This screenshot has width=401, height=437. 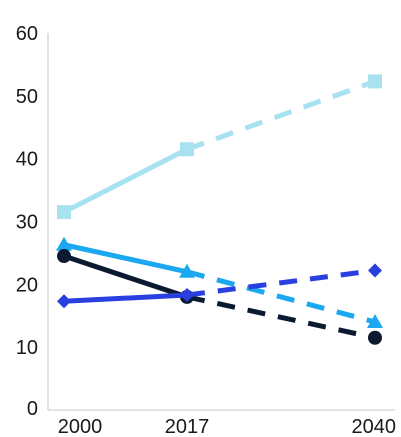 I want to click on y-tick-labels: 0 10 20 30 40 50 60, so click(x=27, y=221).